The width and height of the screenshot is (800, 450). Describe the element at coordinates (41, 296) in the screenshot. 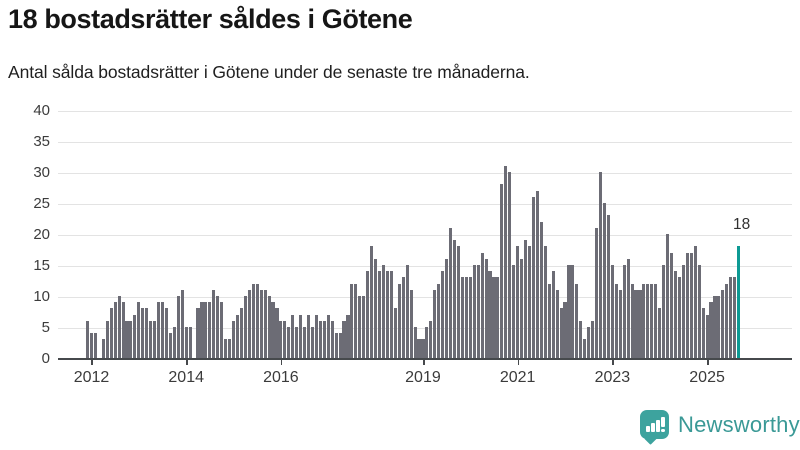

I see `y-axis-tick-label: 10` at that location.